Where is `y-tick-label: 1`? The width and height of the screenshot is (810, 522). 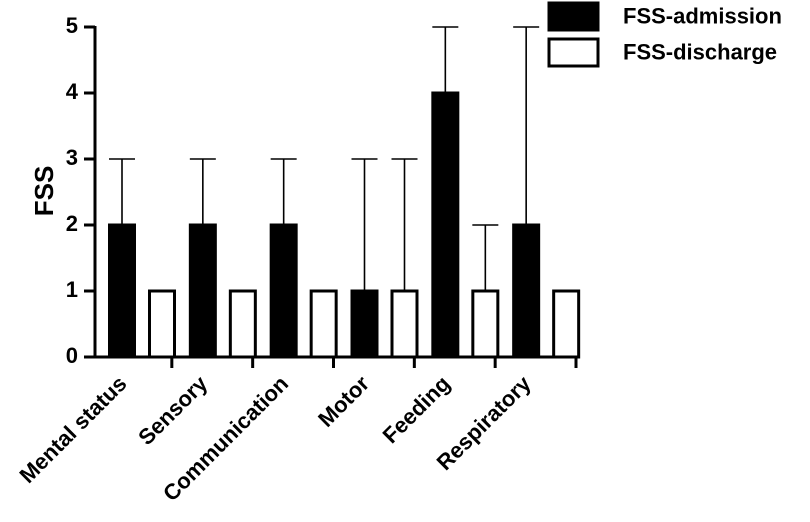 y-tick-label: 1 is located at coordinates (72, 289).